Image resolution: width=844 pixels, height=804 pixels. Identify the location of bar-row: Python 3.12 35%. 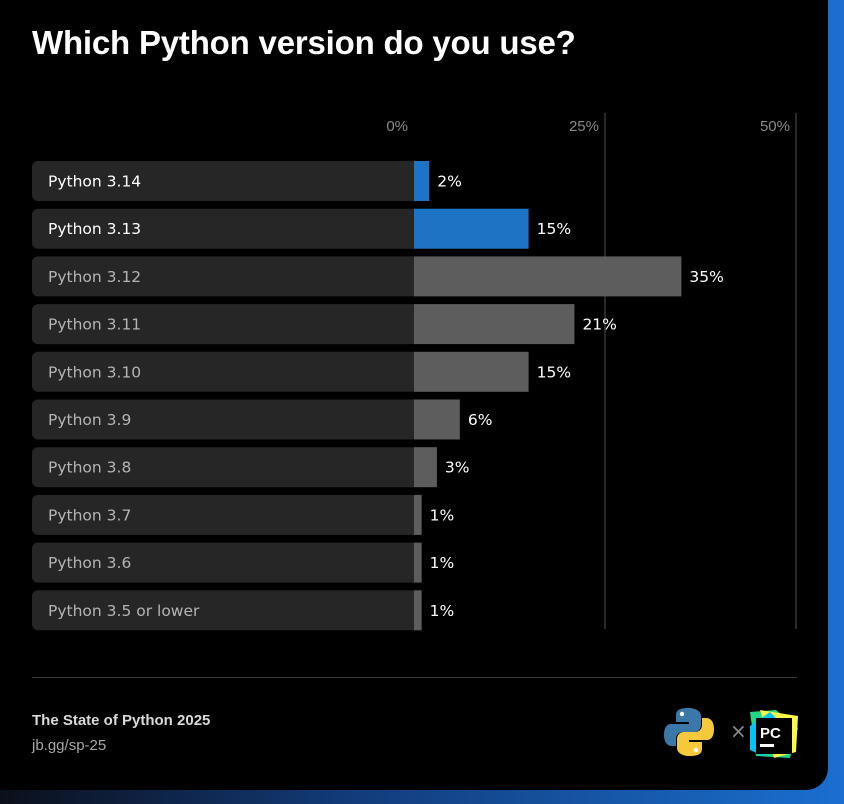
(378, 276).